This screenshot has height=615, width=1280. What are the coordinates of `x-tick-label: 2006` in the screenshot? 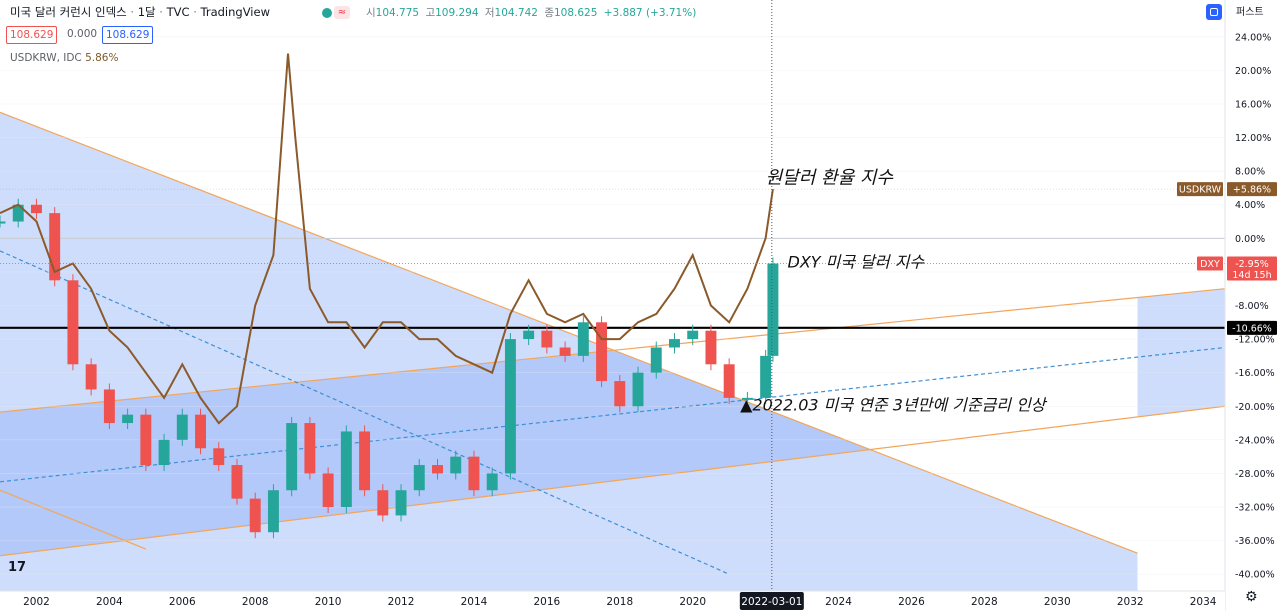 It's located at (182, 602).